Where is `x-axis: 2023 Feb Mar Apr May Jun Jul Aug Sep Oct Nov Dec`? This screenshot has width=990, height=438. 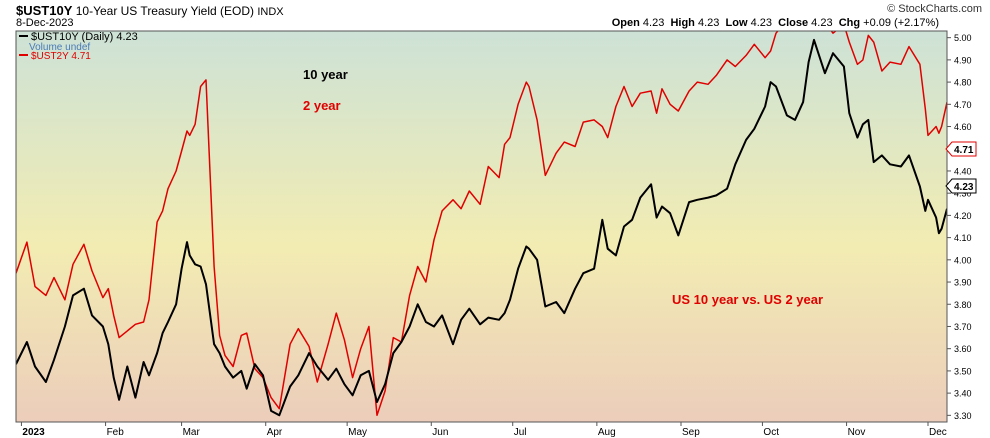
x-axis: 2023 Feb Mar Apr May Jun Jul Aug Sep Oct Nov Dec is located at coordinates (483, 430).